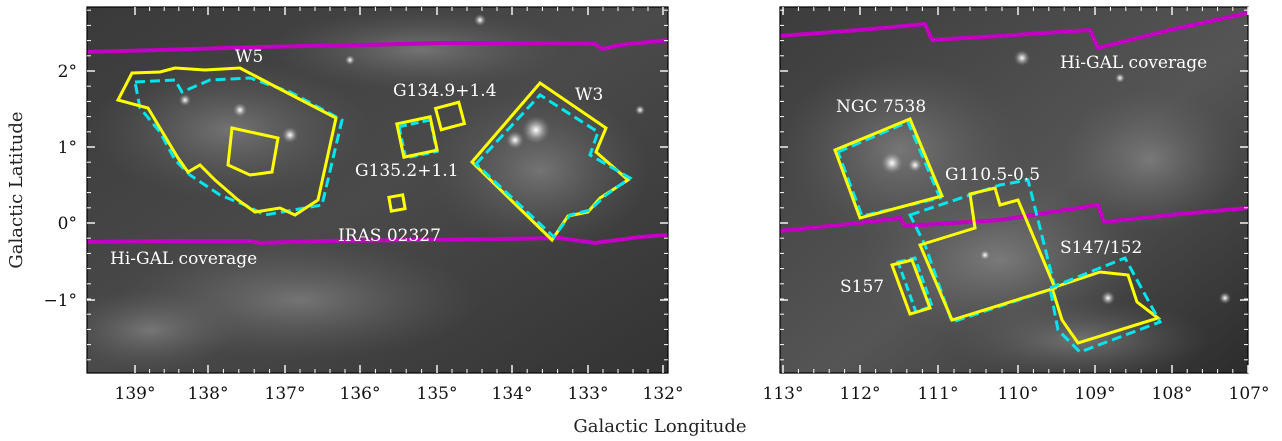 The image size is (1282, 441). What do you see at coordinates (659, 426) in the screenshot?
I see `x-axis-title: Galactic Longitude` at bounding box center [659, 426].